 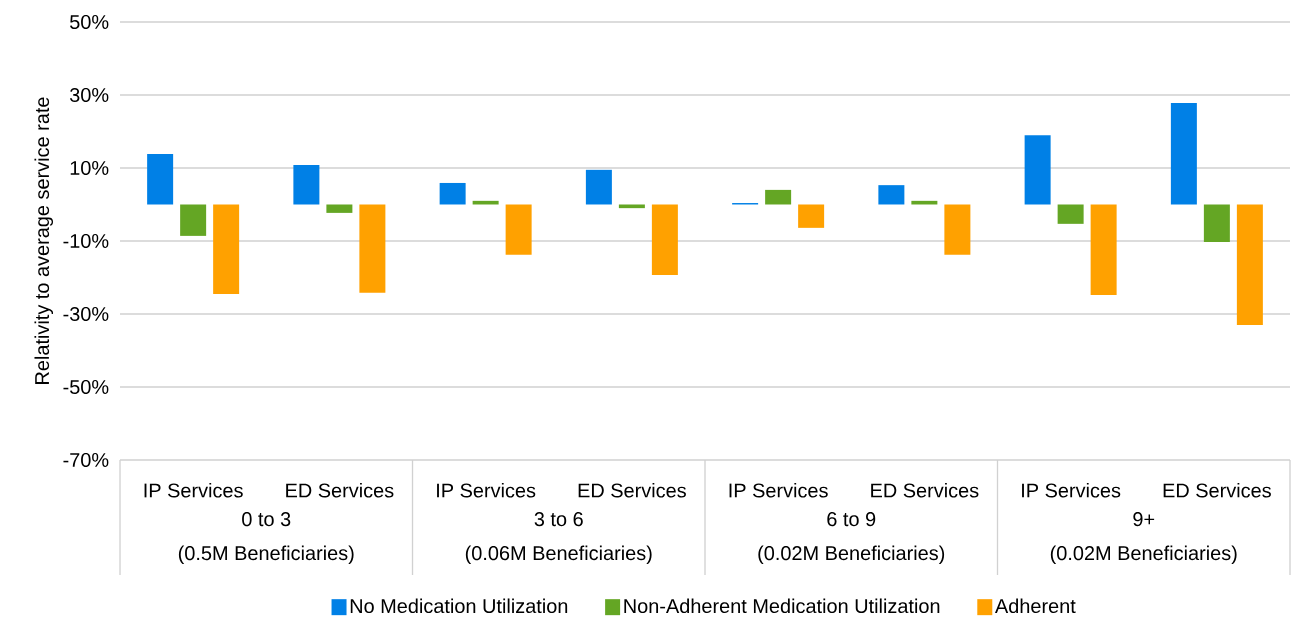 What do you see at coordinates (86, 459) in the screenshot?
I see `y-tick-label: -70%` at bounding box center [86, 459].